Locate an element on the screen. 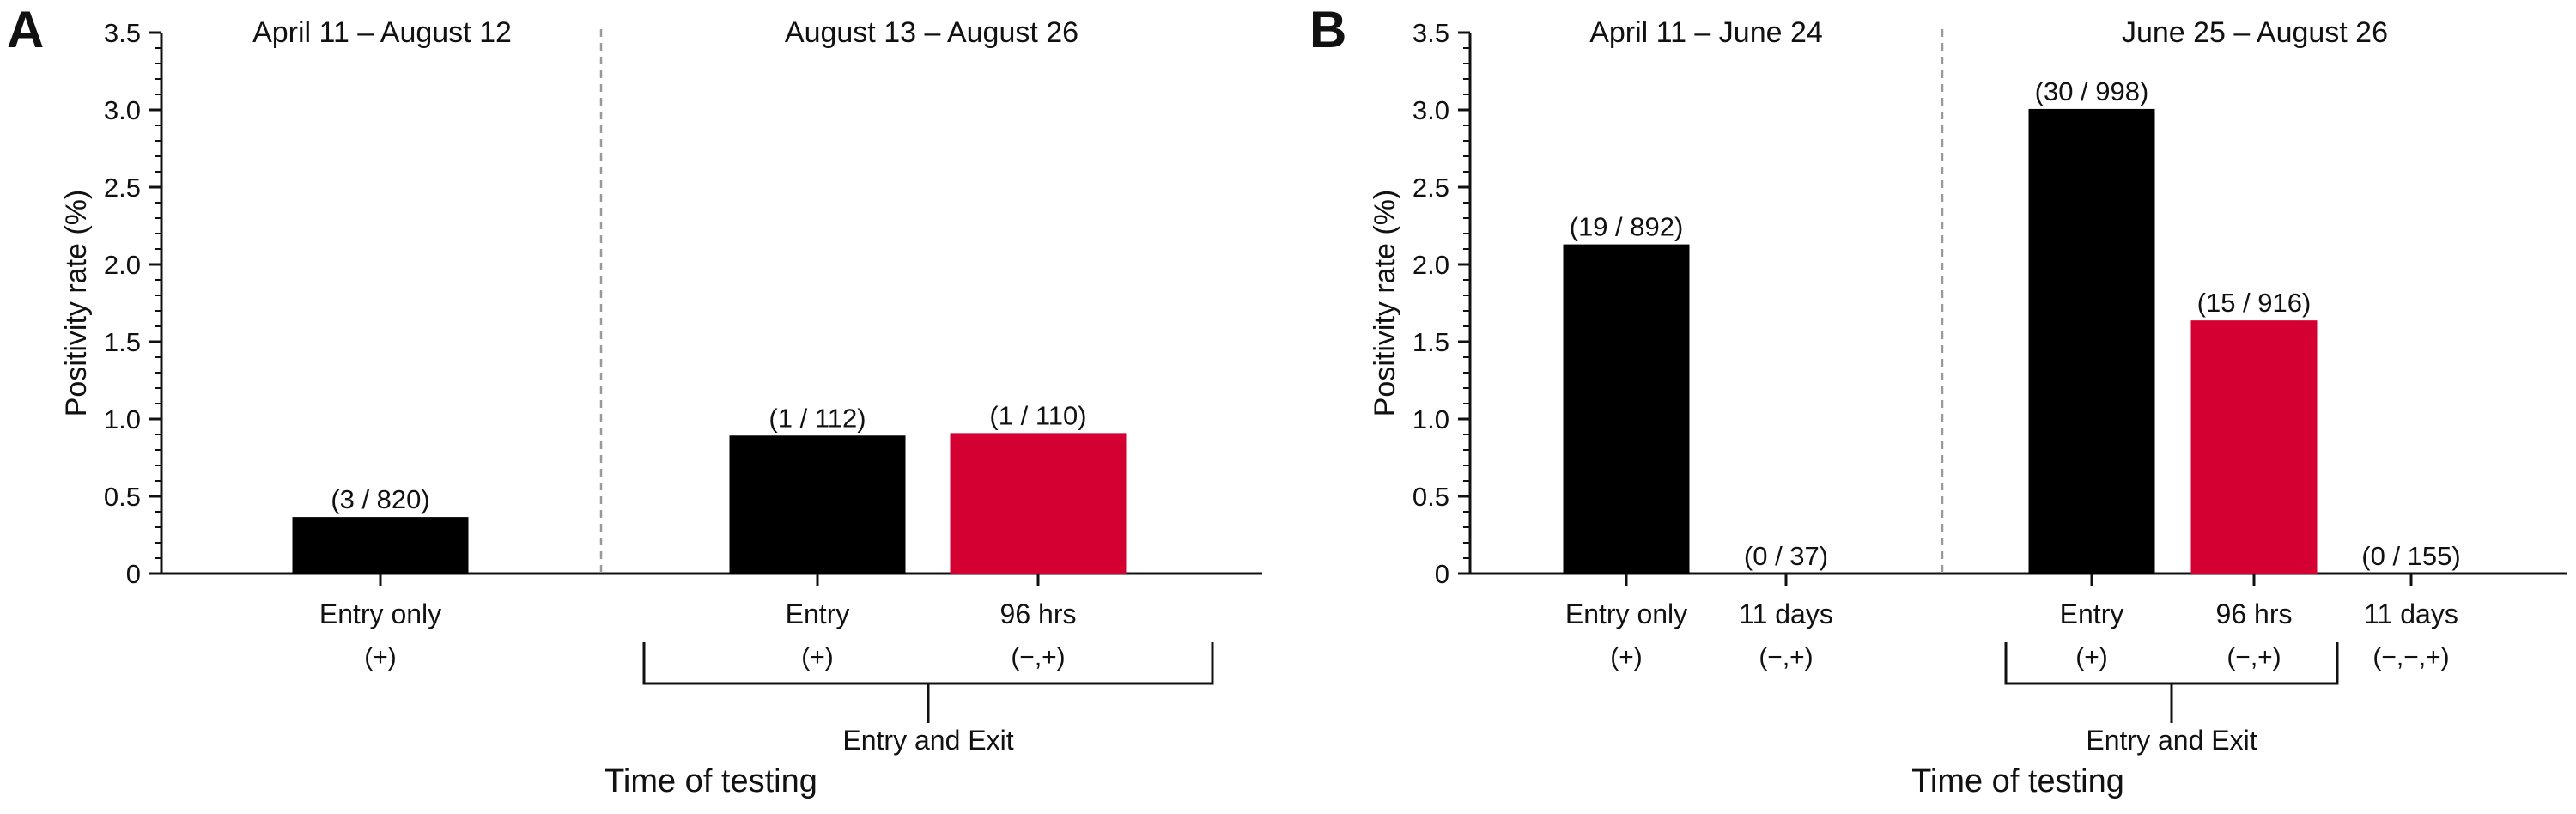 This screenshot has height=814, width=2576. bar-value-label: (3 / 820) is located at coordinates (380, 499).